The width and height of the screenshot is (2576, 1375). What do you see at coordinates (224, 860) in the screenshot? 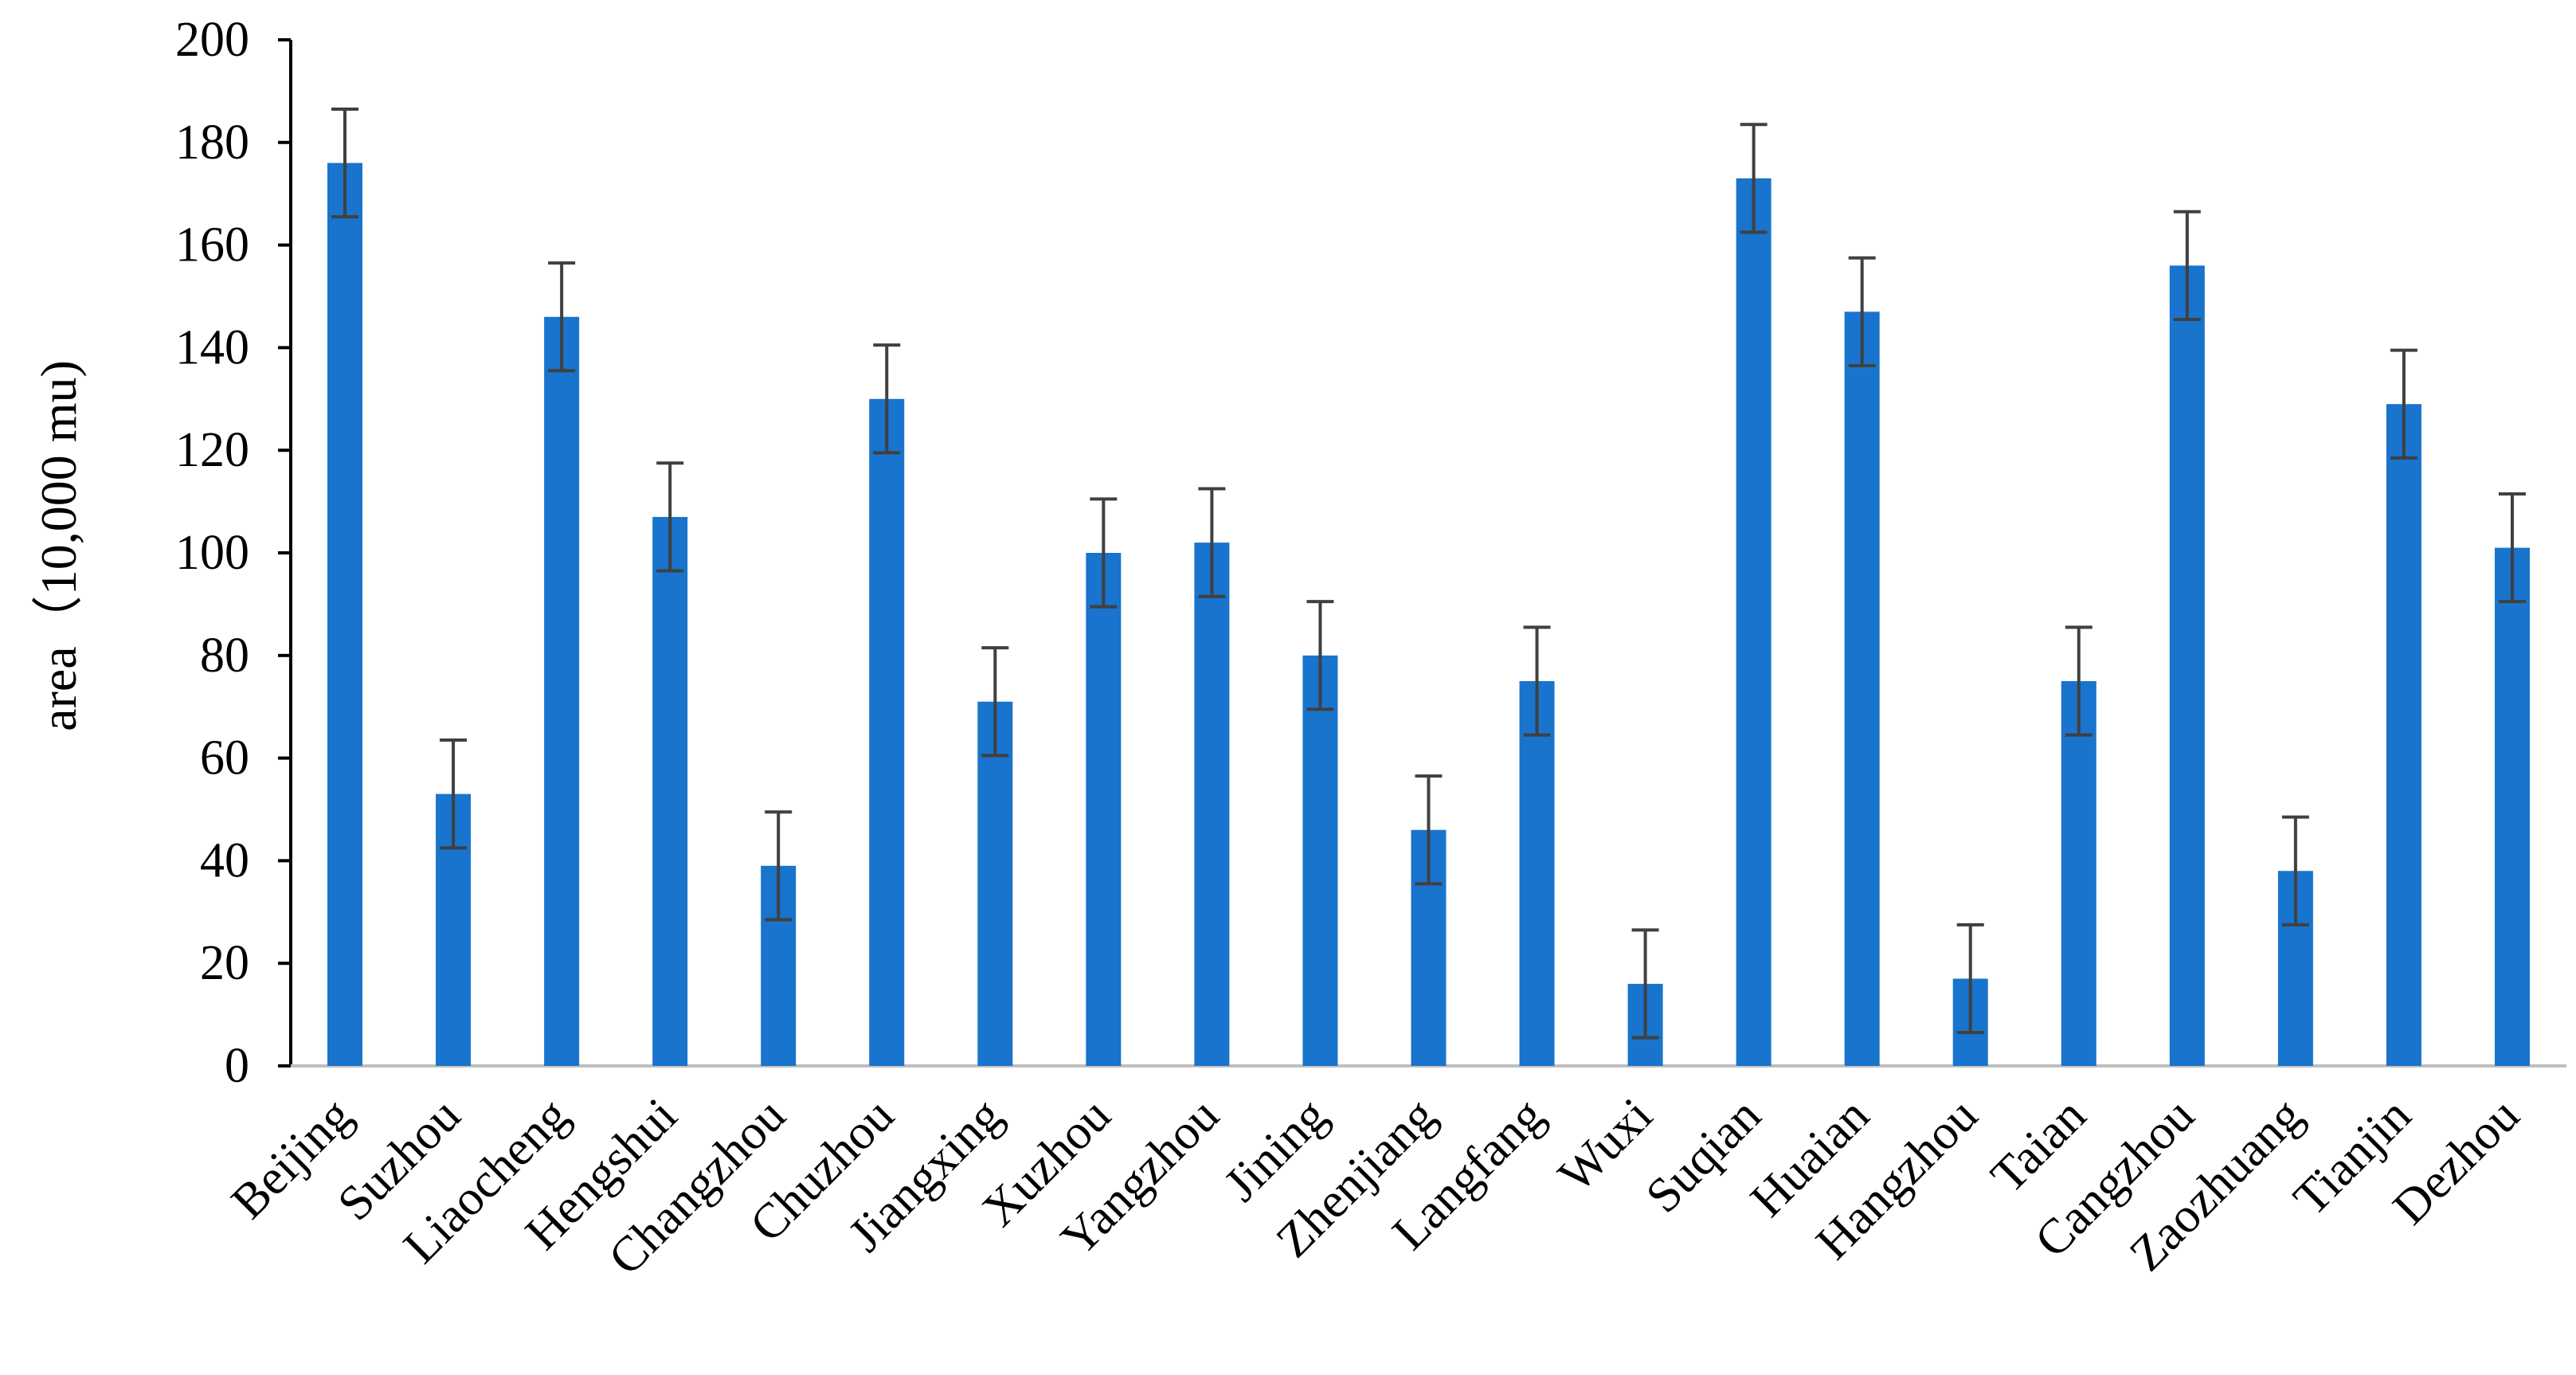
I see `y-tick-label: 40` at bounding box center [224, 860].